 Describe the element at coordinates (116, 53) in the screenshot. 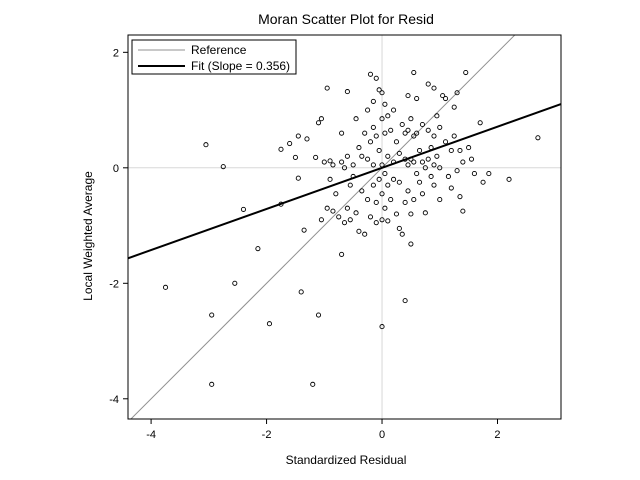

I see `y-tick-label: 2` at that location.